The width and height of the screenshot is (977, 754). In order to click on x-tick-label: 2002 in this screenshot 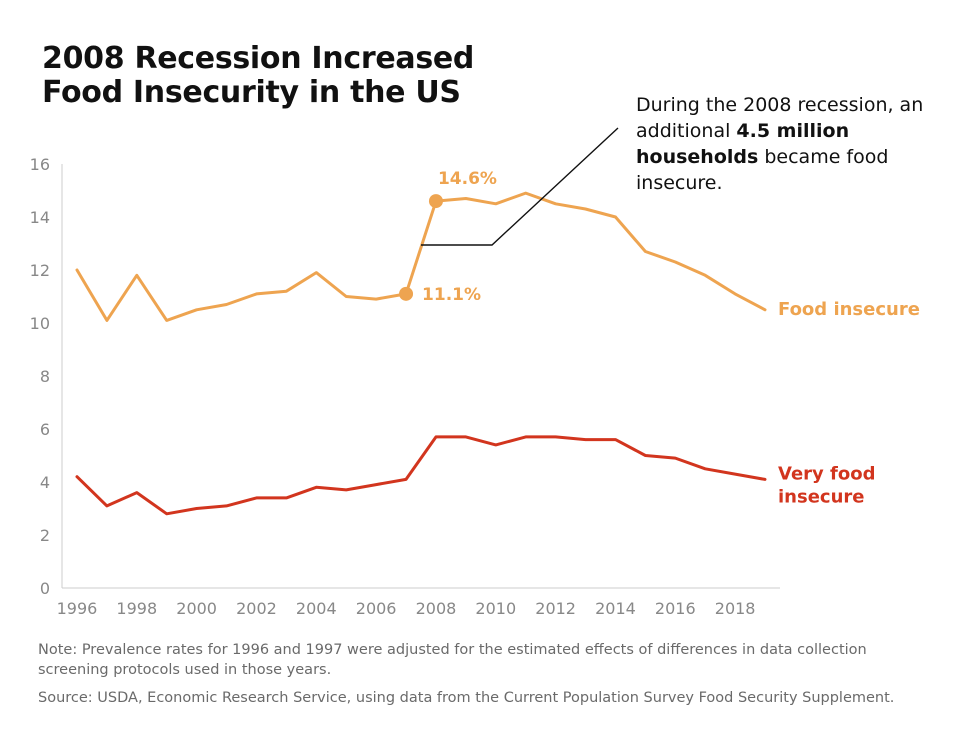, I will do `click(256, 608)`.